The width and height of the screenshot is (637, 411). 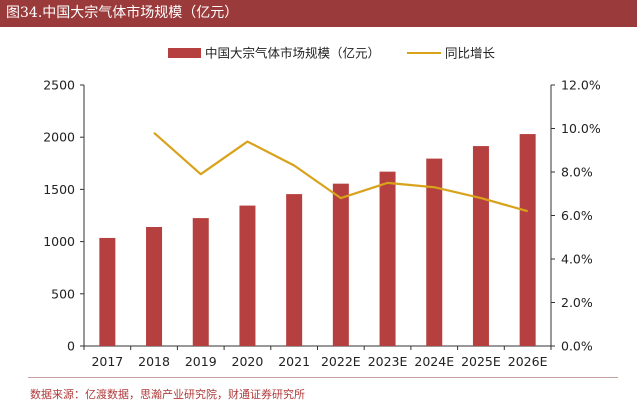 What do you see at coordinates (294, 361) in the screenshot?
I see `x-tick-label: 2021` at bounding box center [294, 361].